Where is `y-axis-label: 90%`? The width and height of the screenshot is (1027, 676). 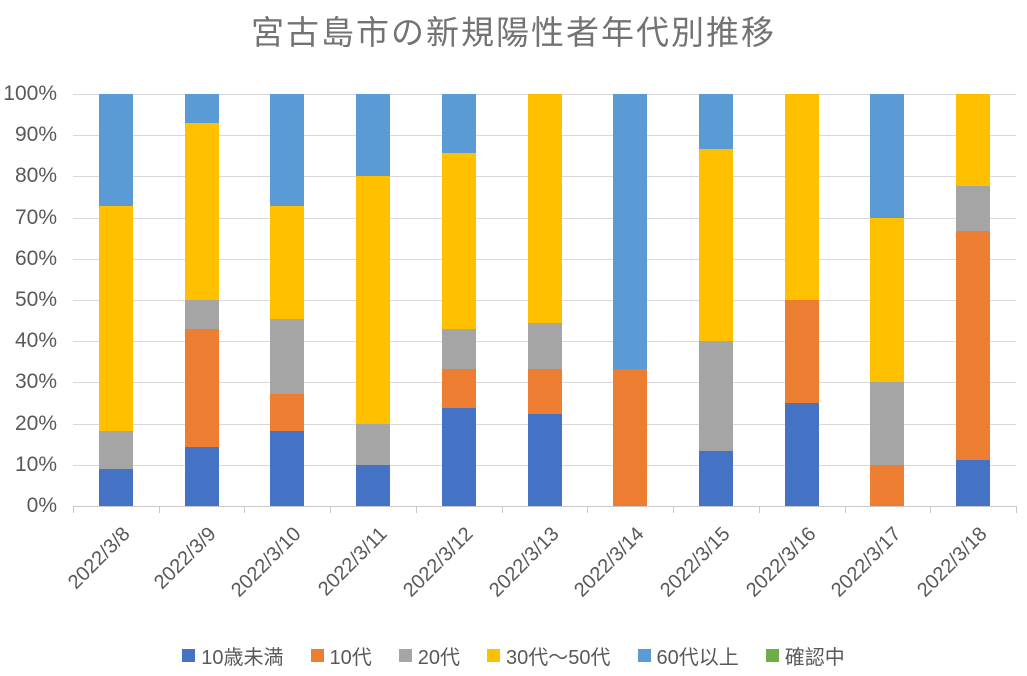
y-axis-label: 90% is located at coordinates (35, 135).